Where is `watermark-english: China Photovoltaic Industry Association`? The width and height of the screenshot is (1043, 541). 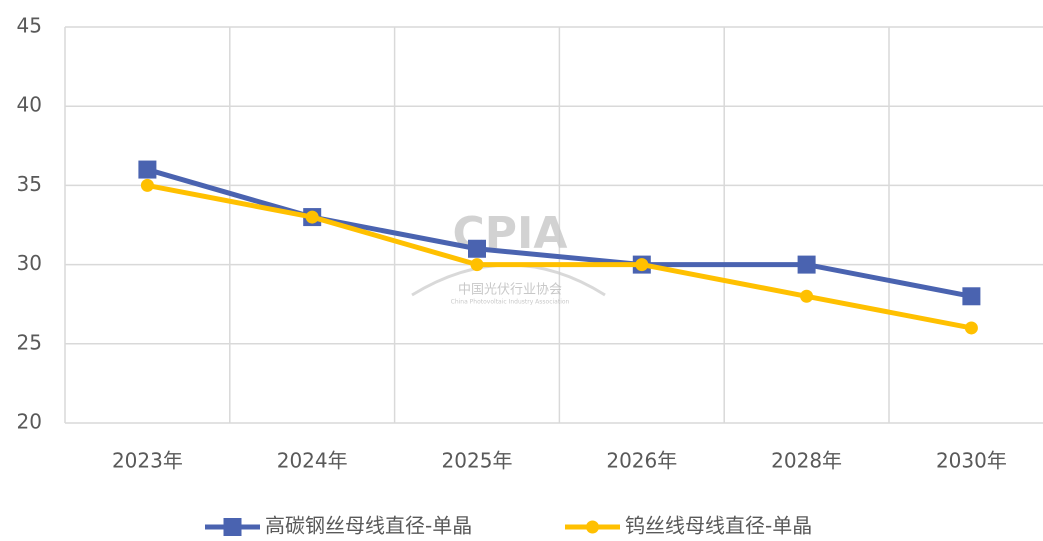
watermark-english: China Photovoltaic Industry Association is located at coordinates (510, 302).